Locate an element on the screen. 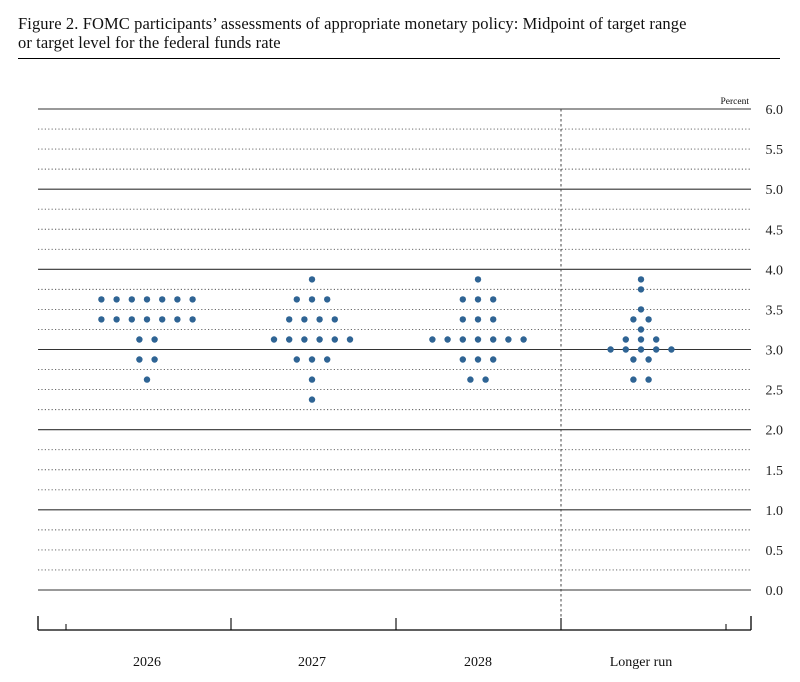 This screenshot has width=800, height=682. y-tick-label: 3.0 is located at coordinates (775, 351).